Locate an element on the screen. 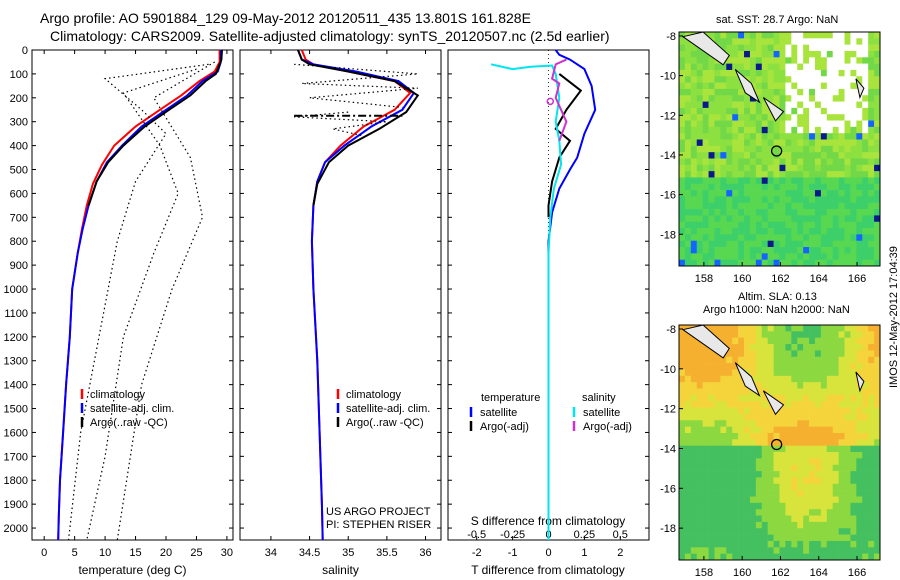  legend-label: Argo(..raw -QC) is located at coordinates (385, 423).